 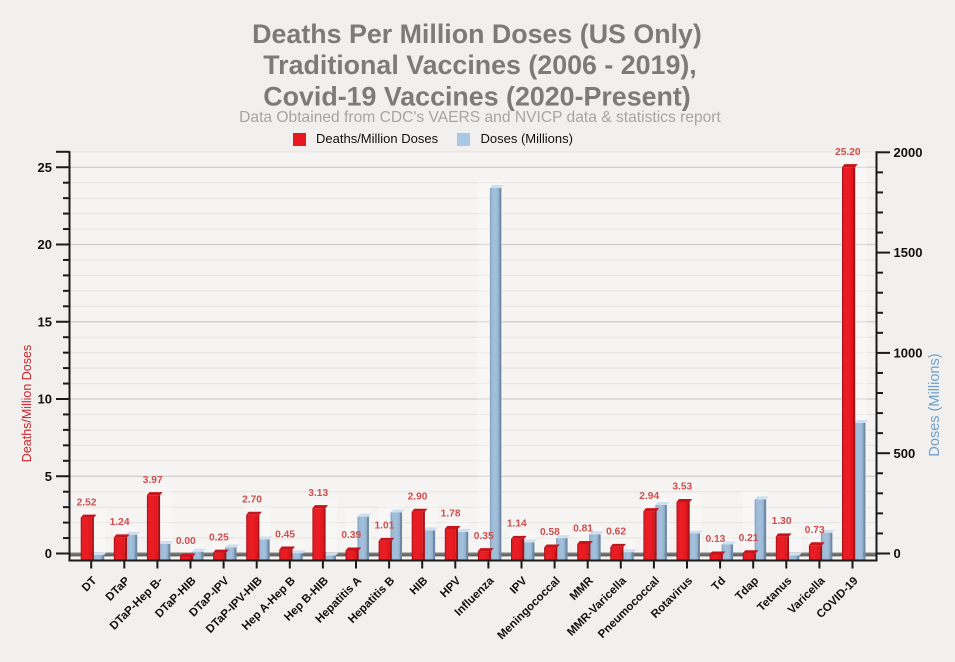 I want to click on svg-text: 0.39, so click(x=351, y=535).